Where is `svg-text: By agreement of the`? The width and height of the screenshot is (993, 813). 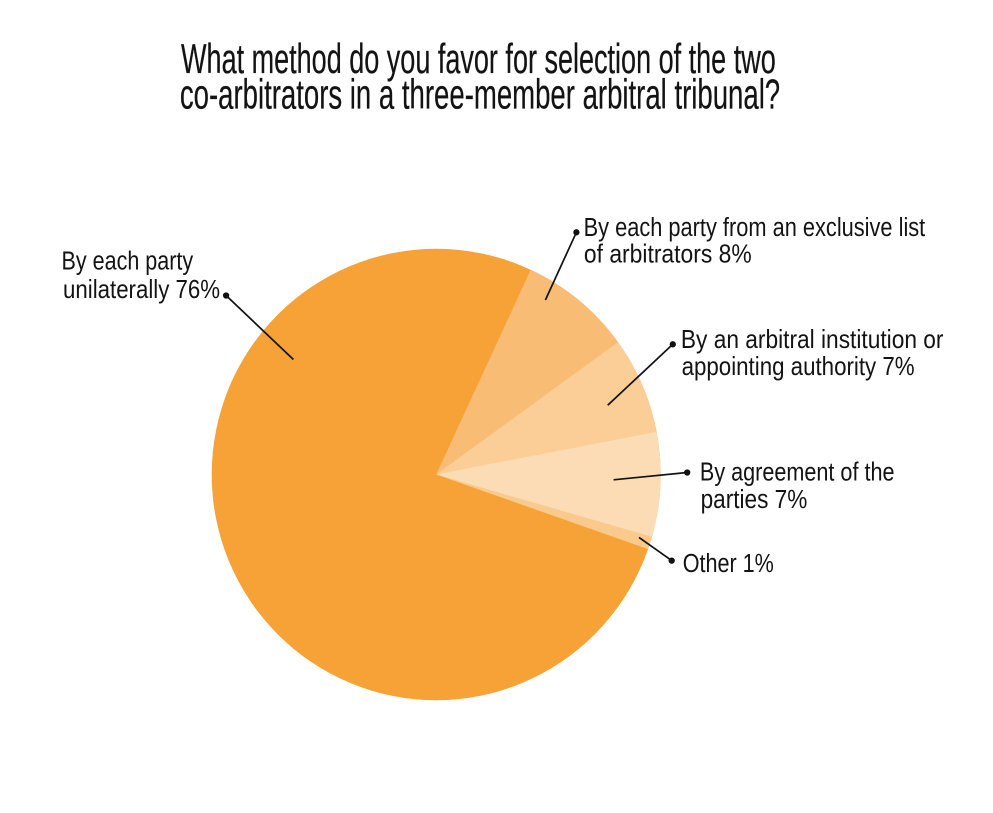 svg-text: By agreement of the is located at coordinates (797, 473).